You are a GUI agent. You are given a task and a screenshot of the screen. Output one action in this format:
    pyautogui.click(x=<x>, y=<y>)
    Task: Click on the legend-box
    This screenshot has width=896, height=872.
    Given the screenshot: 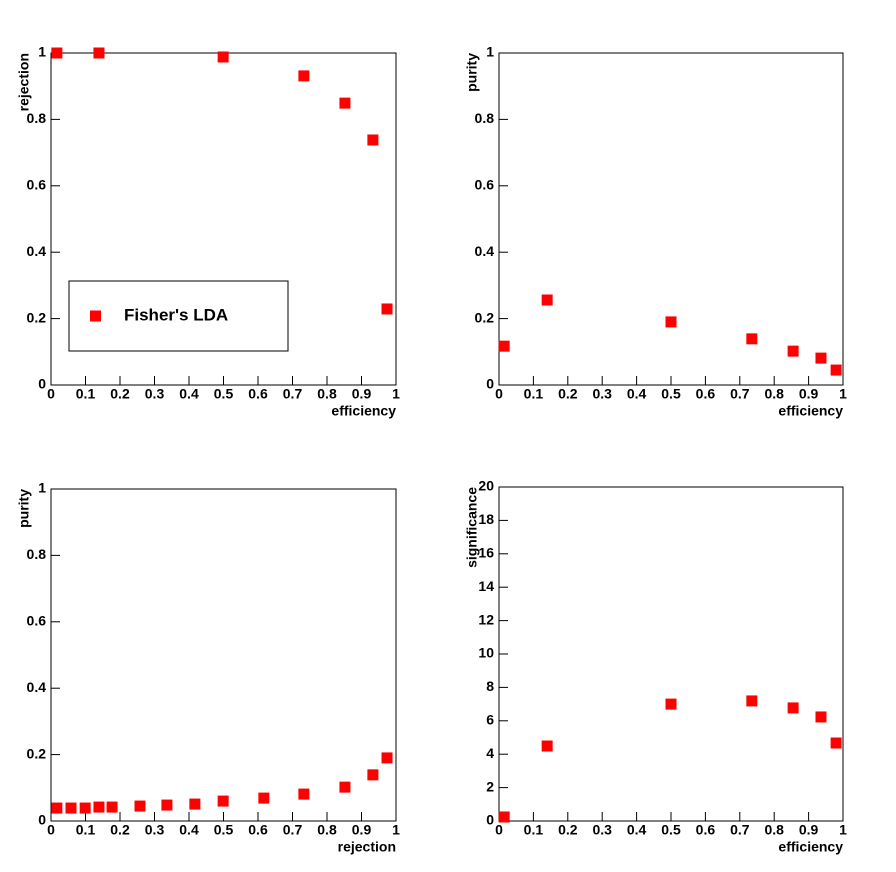 What is the action you would take?
    pyautogui.click(x=178, y=316)
    